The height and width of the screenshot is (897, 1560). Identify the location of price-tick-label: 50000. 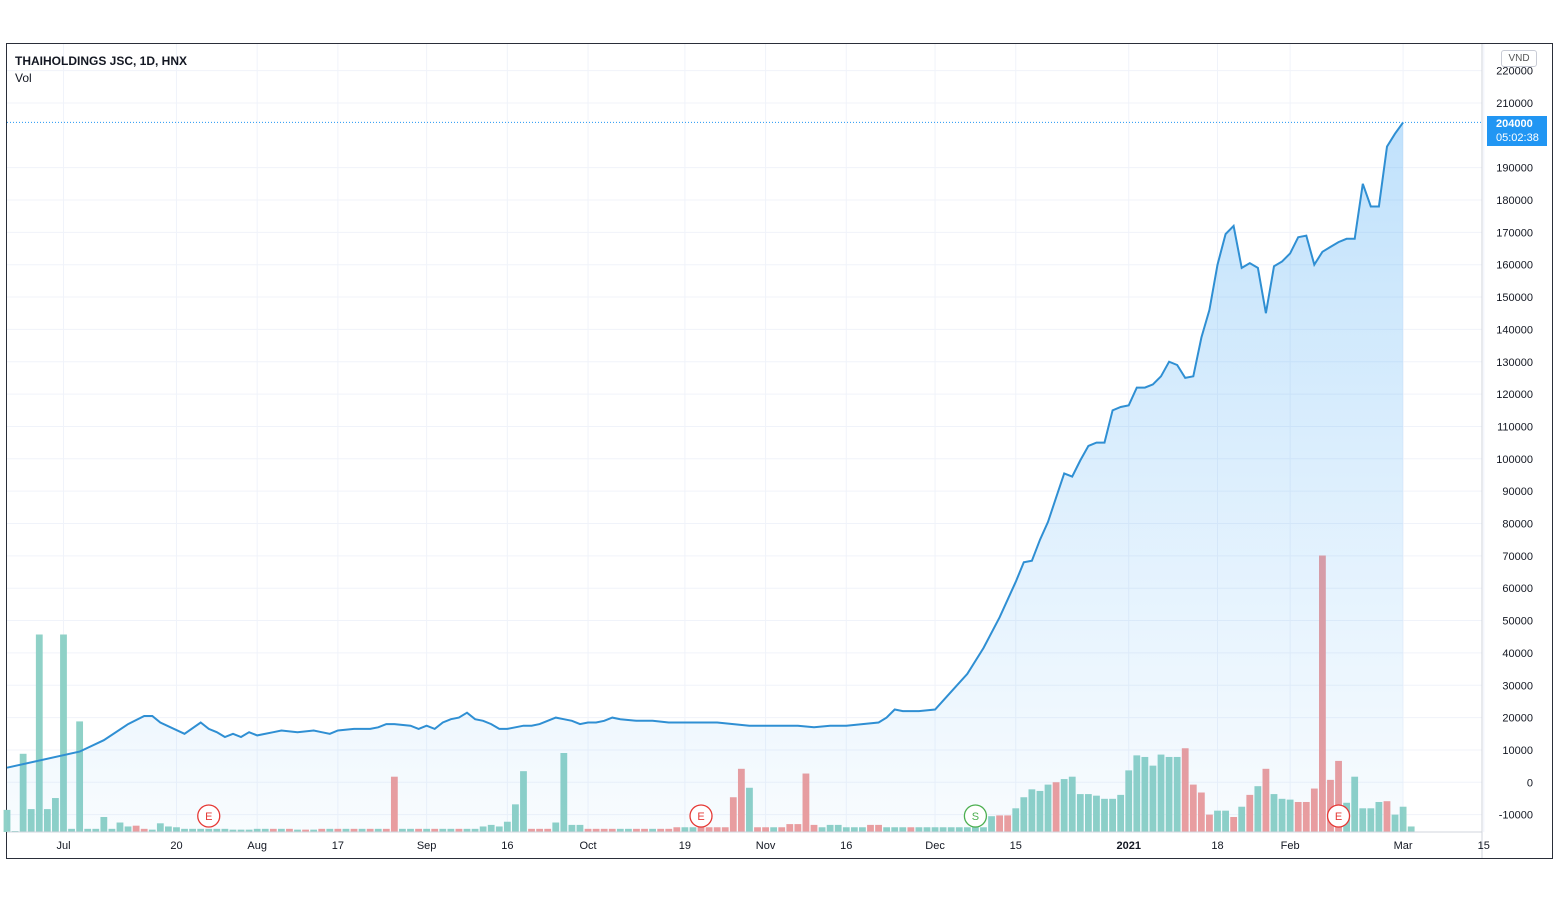
(1517, 622).